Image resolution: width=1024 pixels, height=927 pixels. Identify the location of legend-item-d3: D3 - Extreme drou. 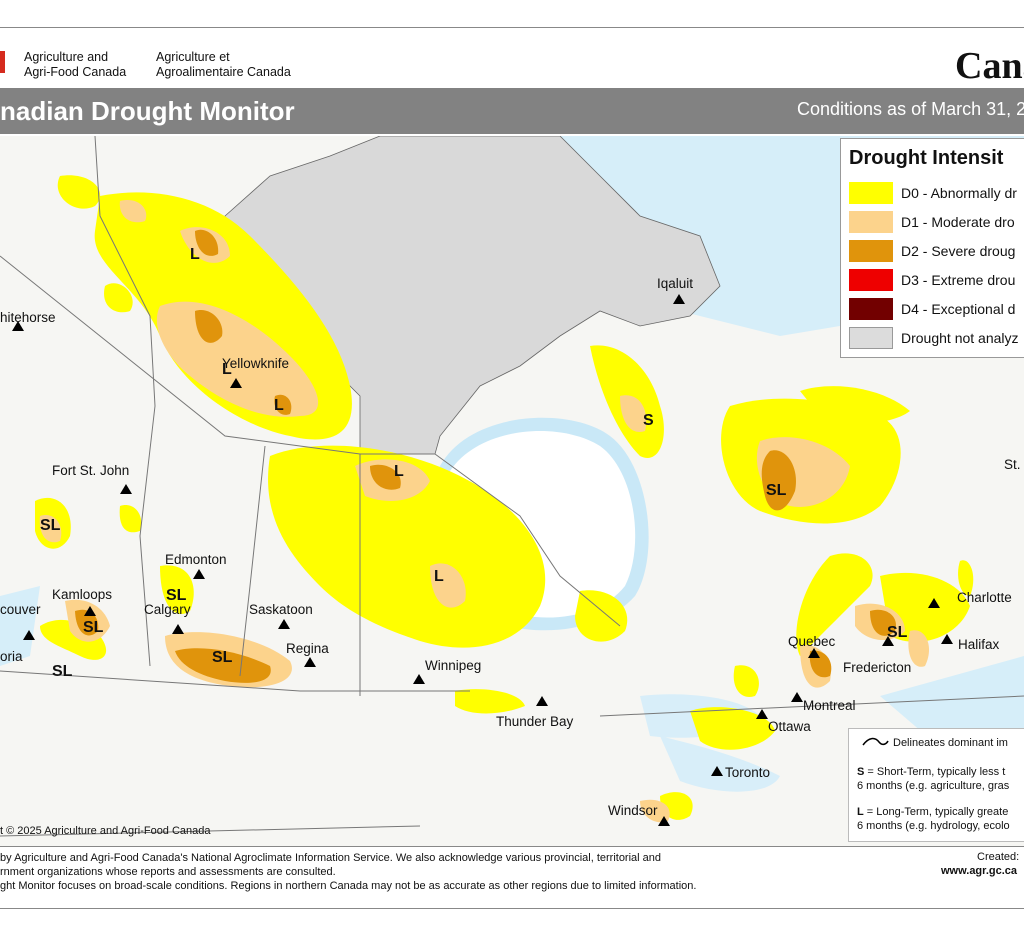
(936, 280).